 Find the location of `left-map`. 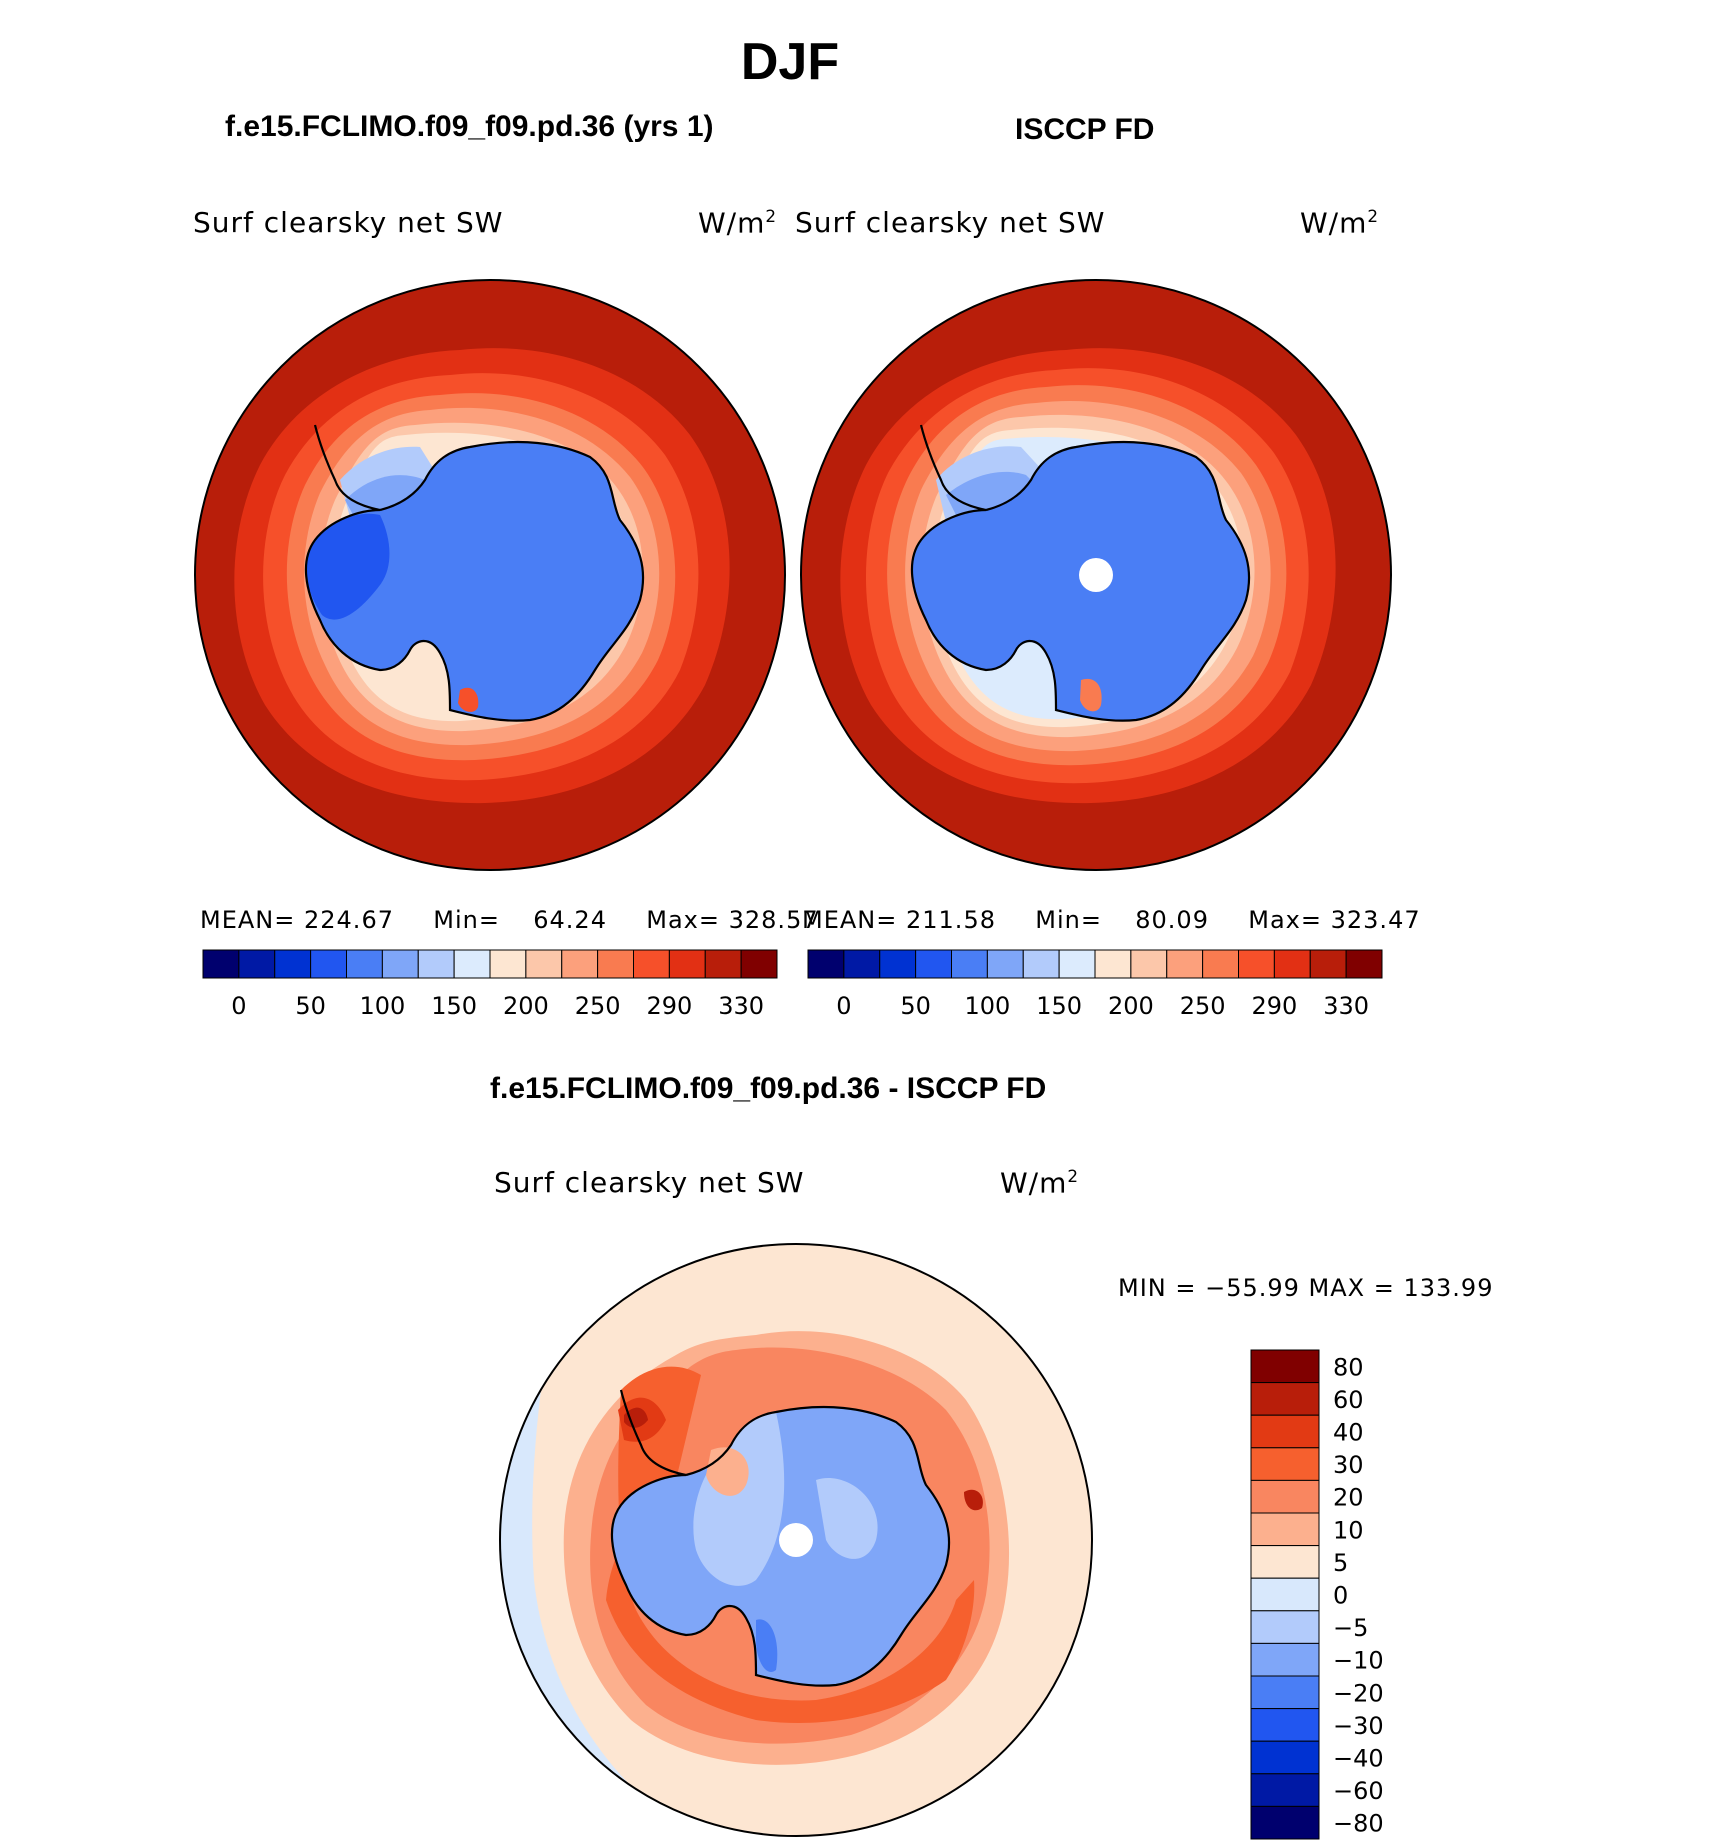

left-map is located at coordinates (490, 575).